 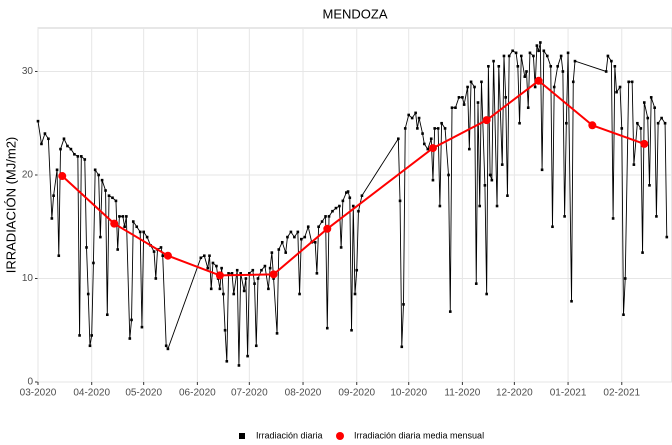 I want to click on x-tick-label: 09-2020, so click(x=356, y=393).